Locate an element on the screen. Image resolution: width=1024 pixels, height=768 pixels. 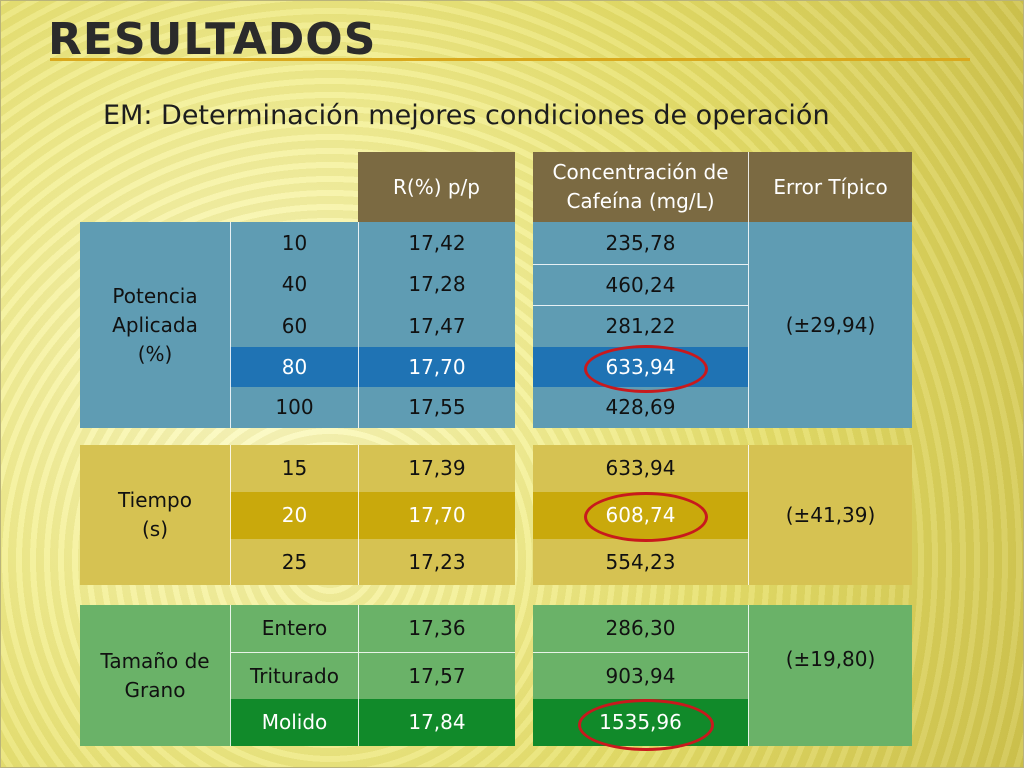
table-cell-concentracion: 235,78 is located at coordinates (640, 243).